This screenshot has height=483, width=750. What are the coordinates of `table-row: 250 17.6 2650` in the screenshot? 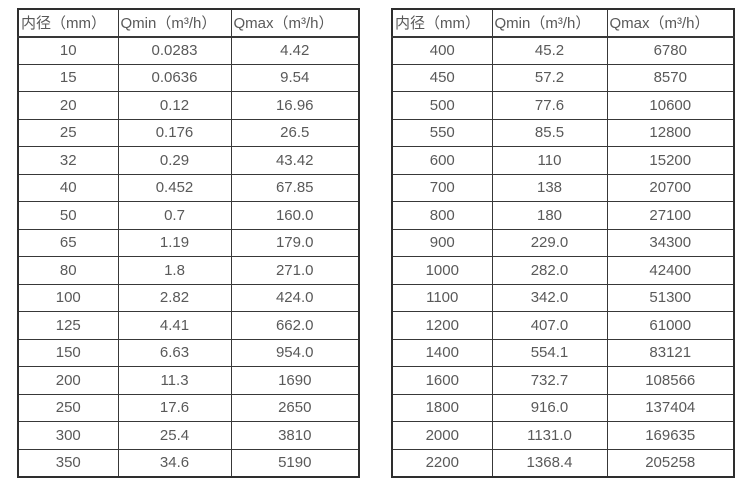 It's located at (188, 407).